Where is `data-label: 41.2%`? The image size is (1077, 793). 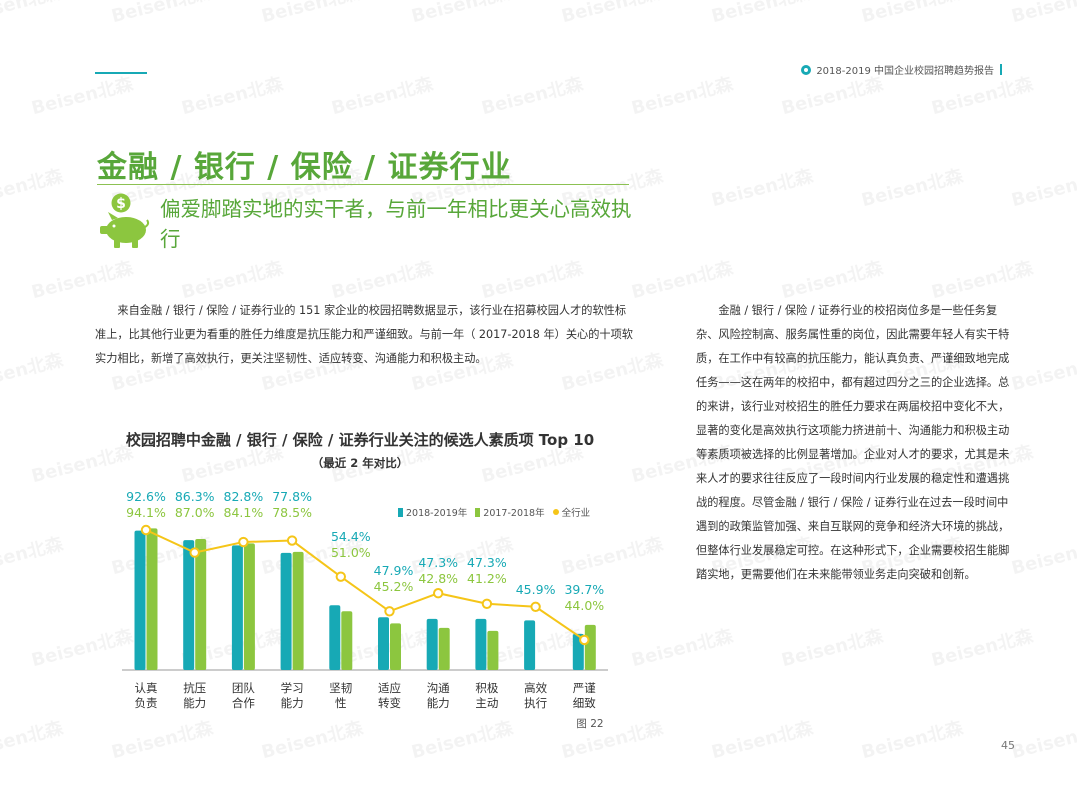
data-label: 41.2% is located at coordinates (487, 578).